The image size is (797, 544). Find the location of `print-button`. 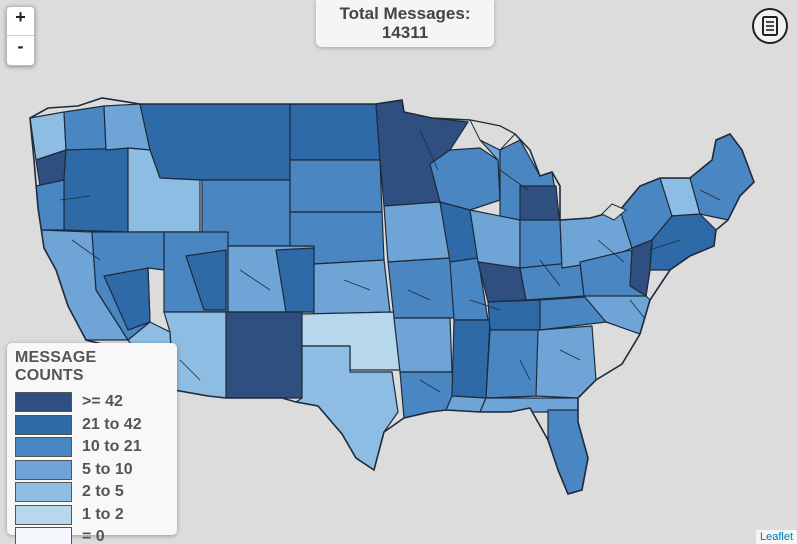

print-button is located at coordinates (770, 26).